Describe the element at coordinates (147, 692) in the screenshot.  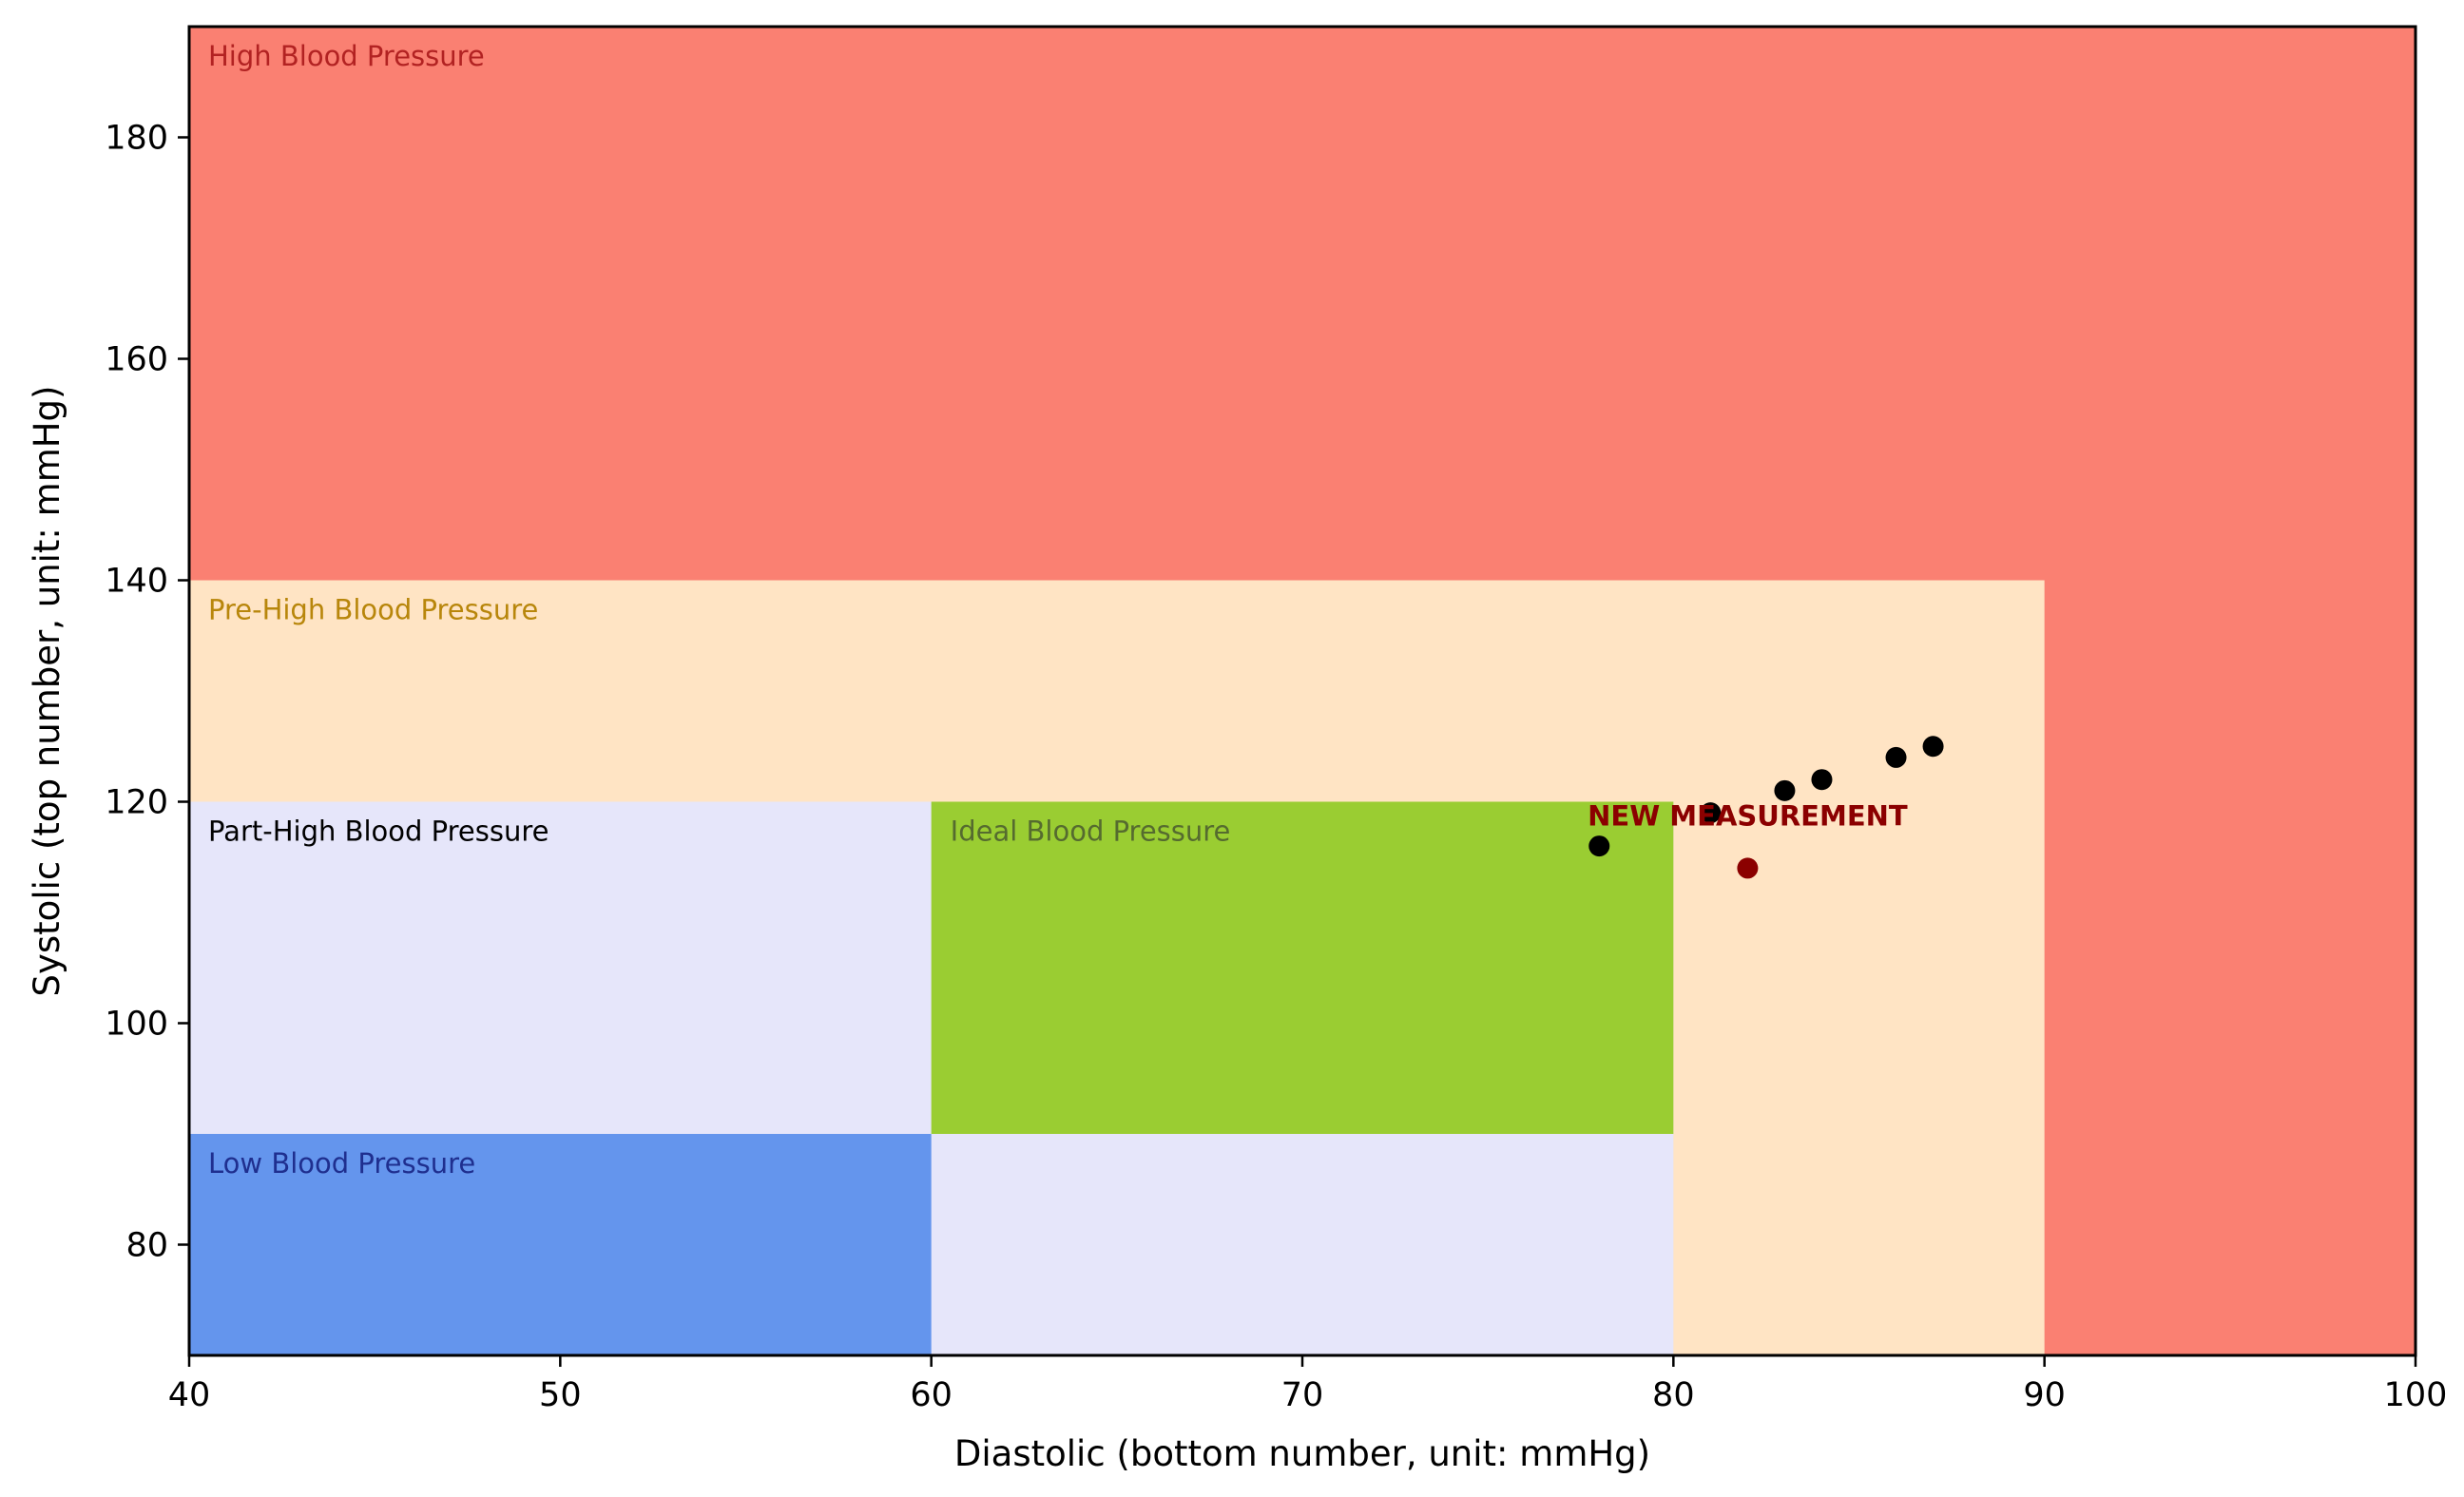
I see `y-axis: 80 100 120 140 160 180` at that location.